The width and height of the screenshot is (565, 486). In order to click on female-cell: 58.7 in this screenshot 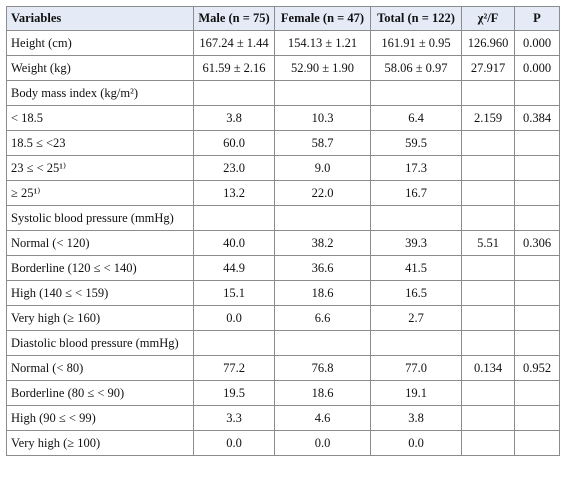, I will do `click(322, 143)`.